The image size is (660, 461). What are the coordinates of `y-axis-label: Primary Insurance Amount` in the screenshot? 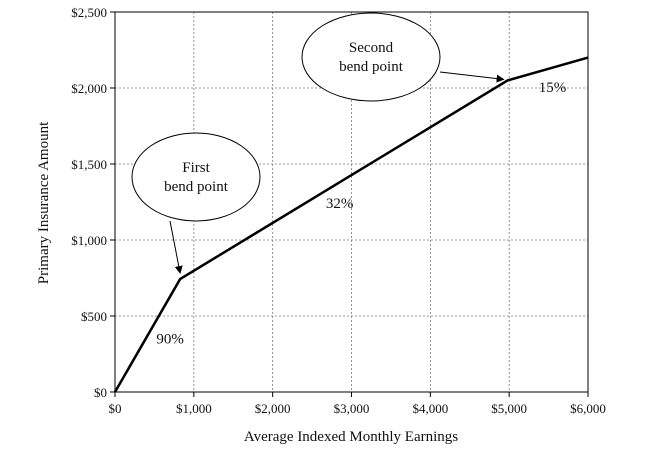 It's located at (44, 202).